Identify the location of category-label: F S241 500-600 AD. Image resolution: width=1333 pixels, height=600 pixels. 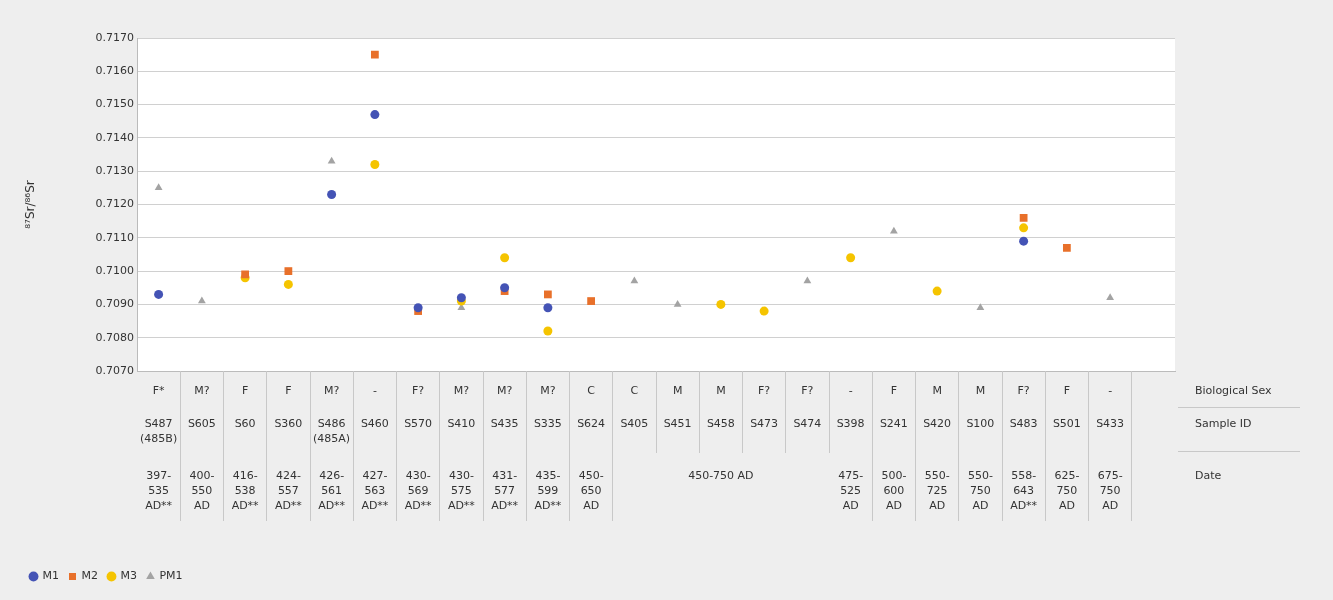
(893, 448).